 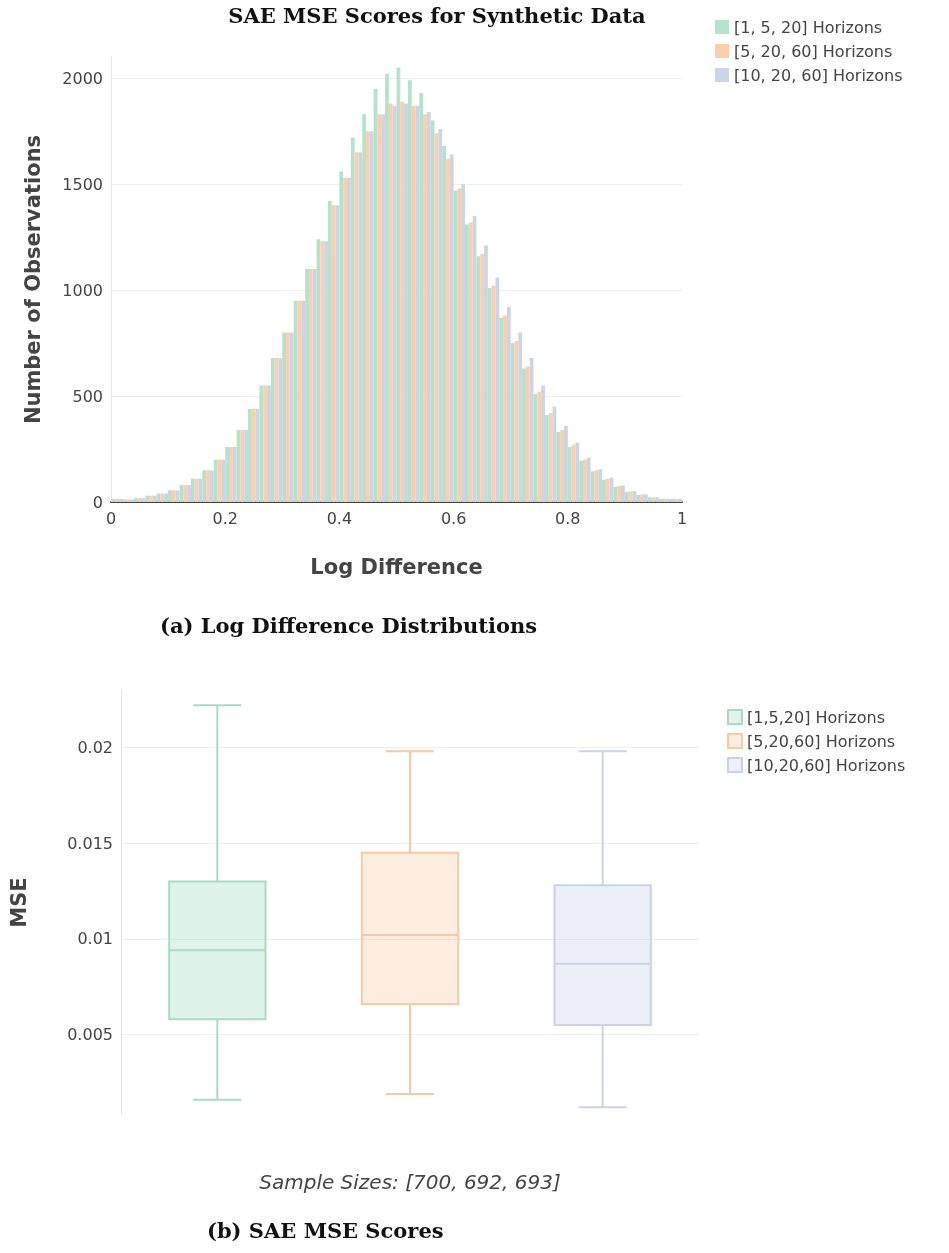 What do you see at coordinates (87, 396) in the screenshot?
I see `y-tick-label: 500` at bounding box center [87, 396].